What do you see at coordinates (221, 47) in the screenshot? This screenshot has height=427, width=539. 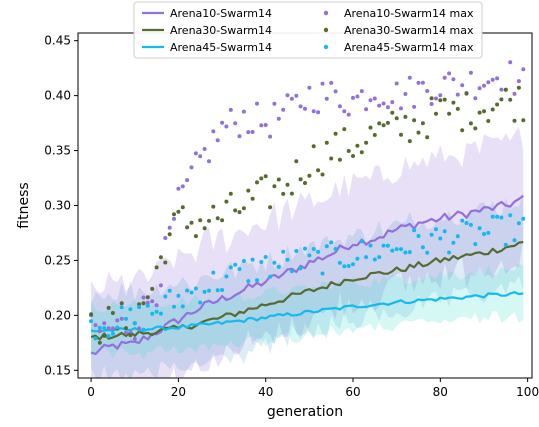 I see `legend-label-arena45-swarm14: Arena45-Swarm14` at bounding box center [221, 47].